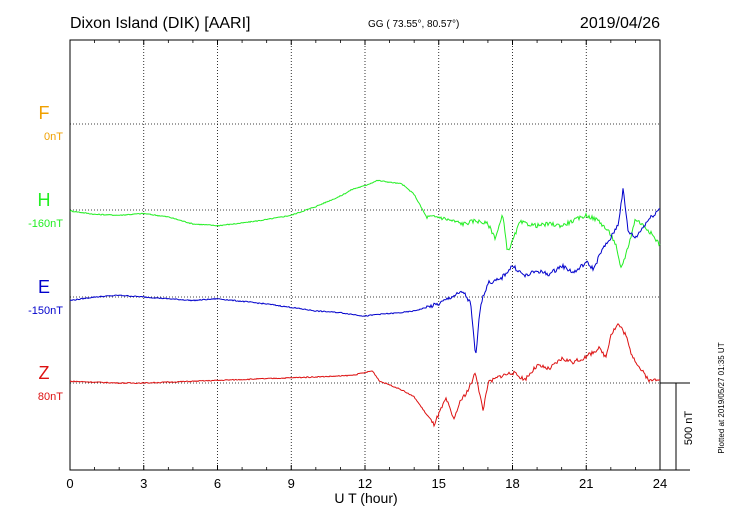  What do you see at coordinates (50, 397) in the screenshot?
I see `series-offset-z: 80nT` at bounding box center [50, 397].